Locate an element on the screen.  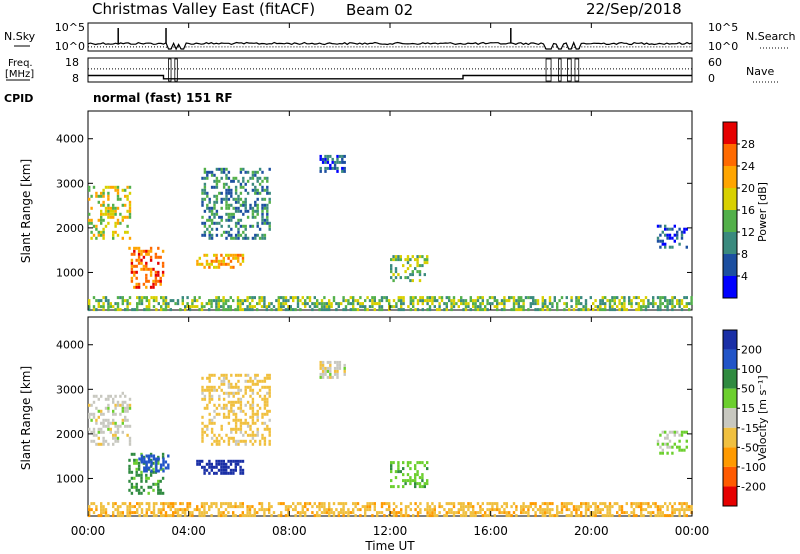
freq-label-line2: [MHz] is located at coordinates (19, 74).